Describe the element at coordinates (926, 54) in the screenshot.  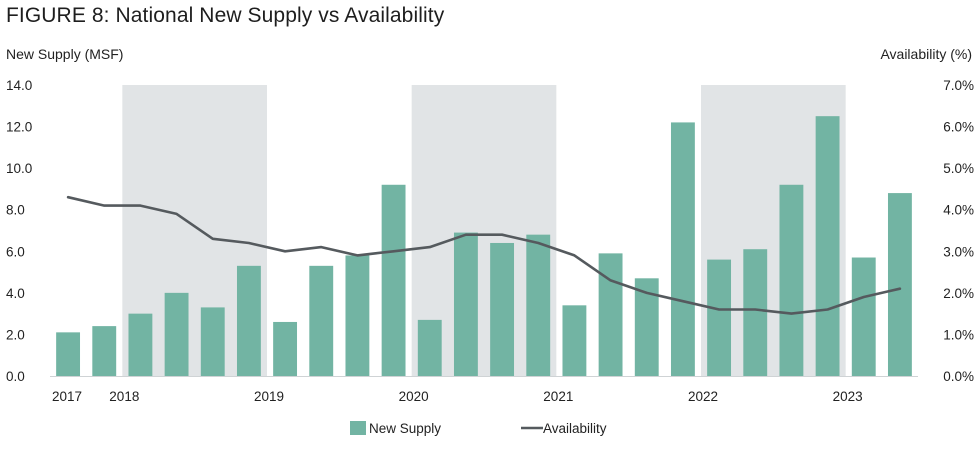
I see `right-axis-title: Availability (%)` at that location.